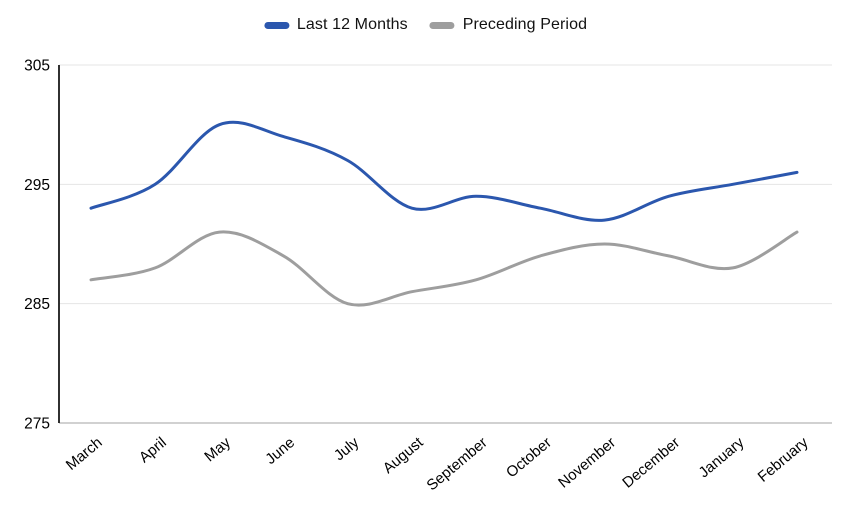 This screenshot has width=851, height=521. What do you see at coordinates (280, 451) in the screenshot?
I see `x-axis-month-label: June` at bounding box center [280, 451].